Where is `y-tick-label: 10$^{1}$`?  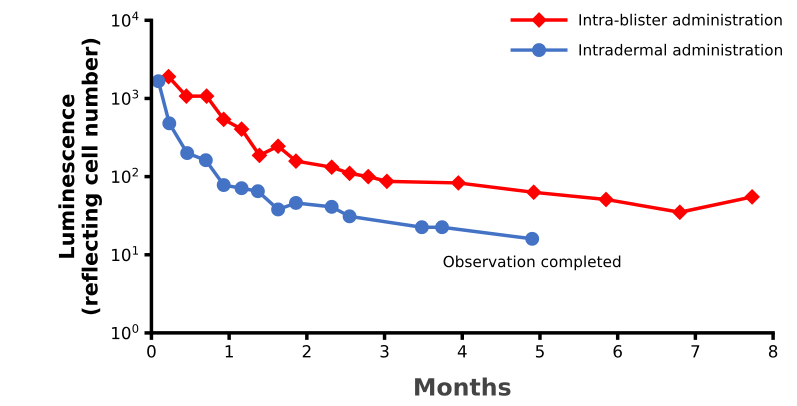
y-tick-label: 10$^{1}$ is located at coordinates (125, 254).